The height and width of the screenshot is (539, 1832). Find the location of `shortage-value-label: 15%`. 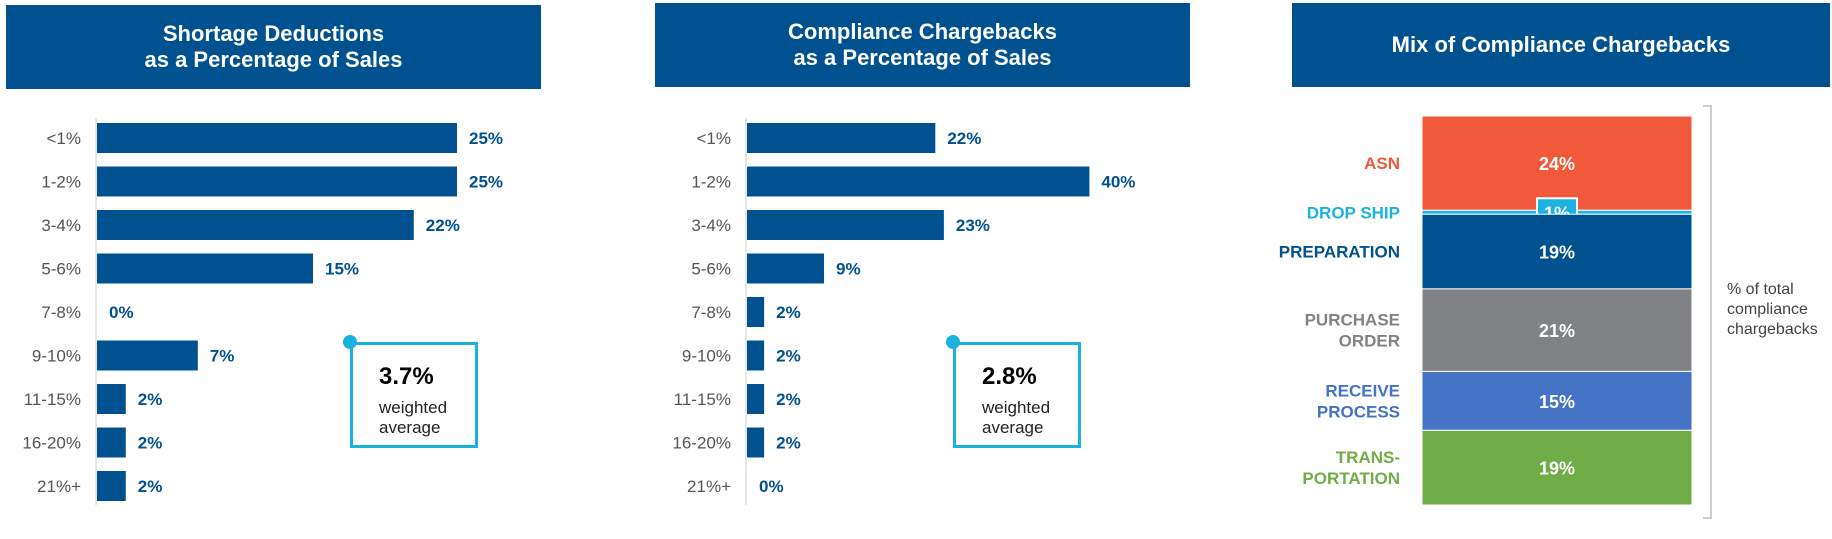

shortage-value-label: 15% is located at coordinates (342, 269).